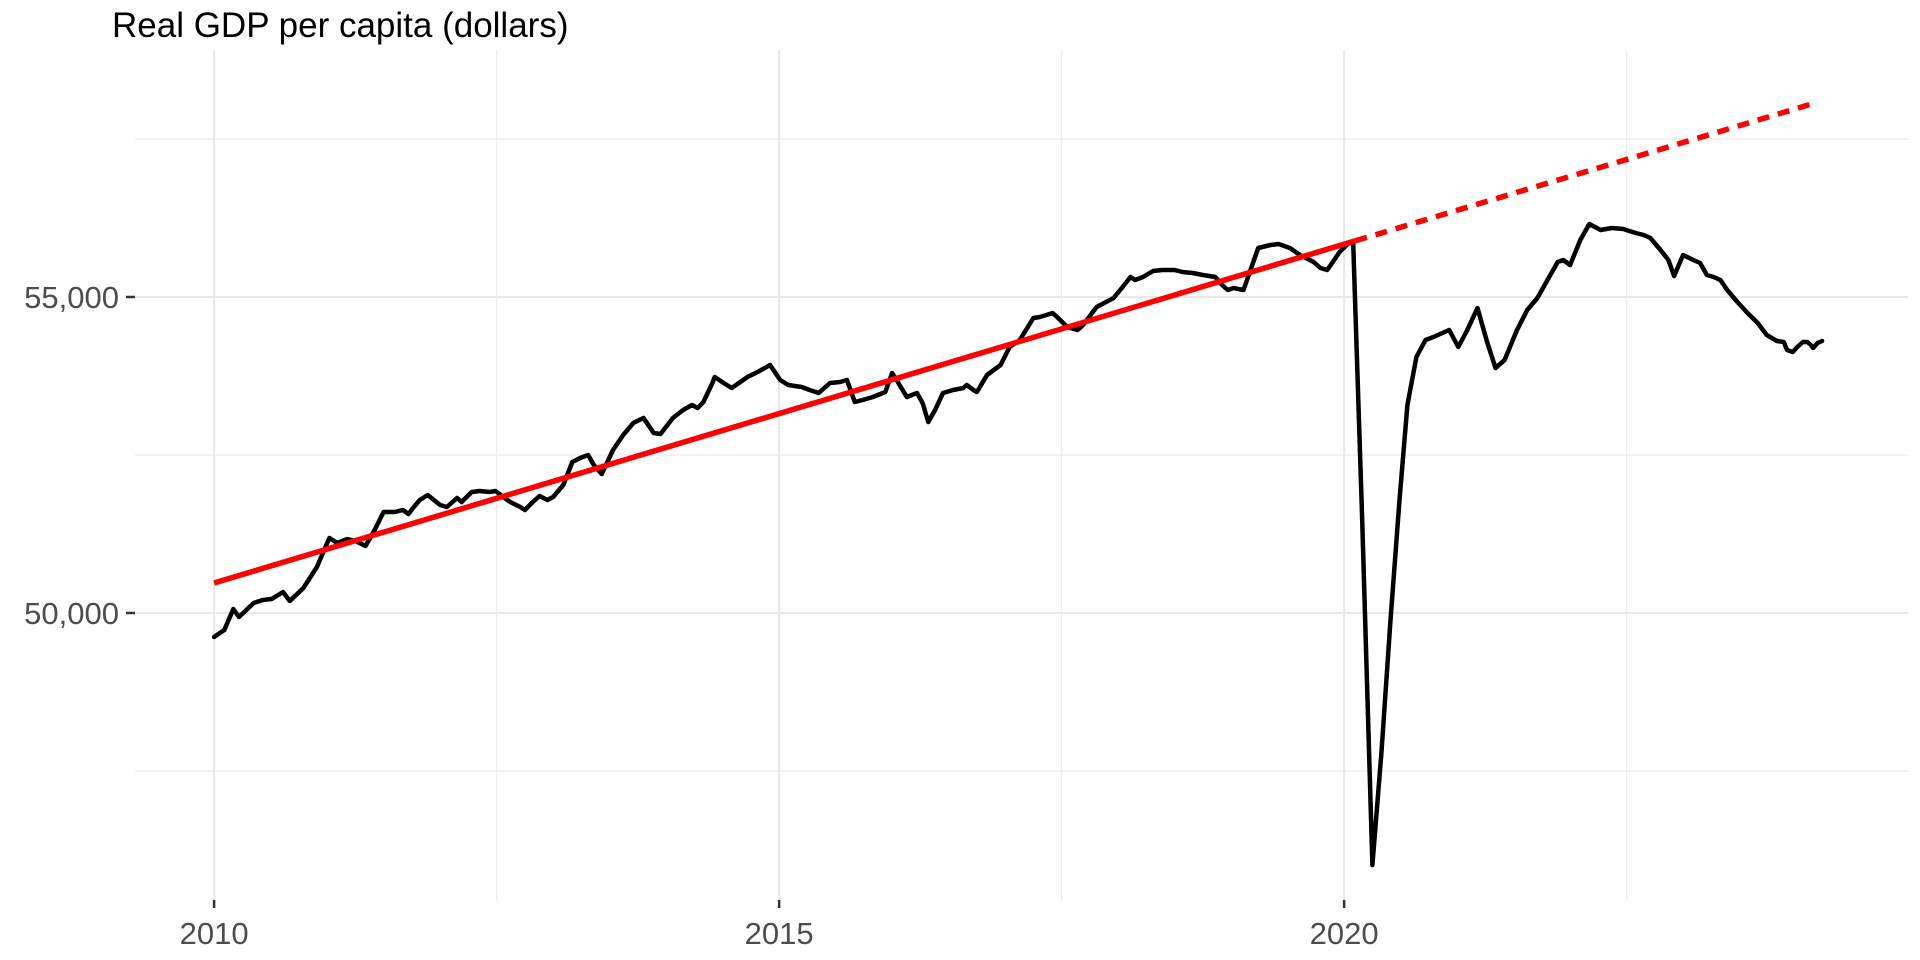 Image resolution: width=1920 pixels, height=960 pixels. What do you see at coordinates (340, 25) in the screenshot?
I see `chart-title: Real GDP per capita (dollars)` at bounding box center [340, 25].